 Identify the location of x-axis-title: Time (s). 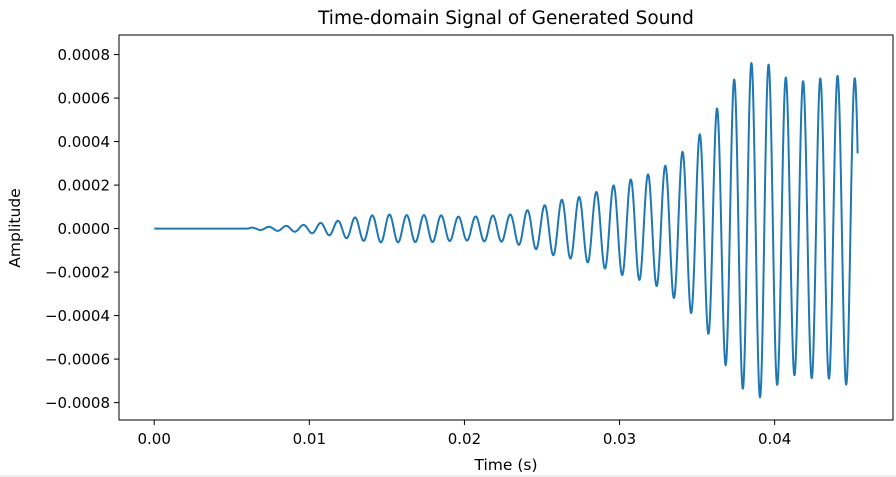
(505, 465).